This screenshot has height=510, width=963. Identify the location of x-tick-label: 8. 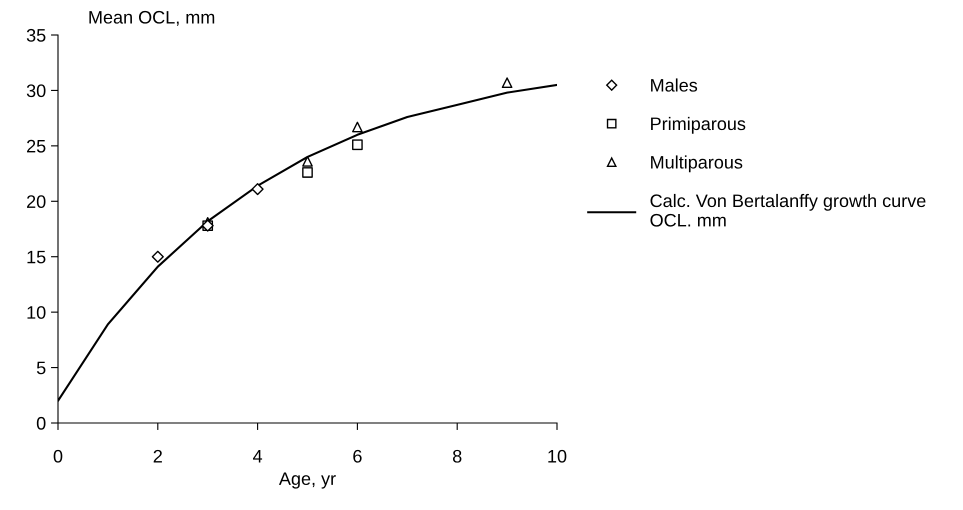
(457, 456).